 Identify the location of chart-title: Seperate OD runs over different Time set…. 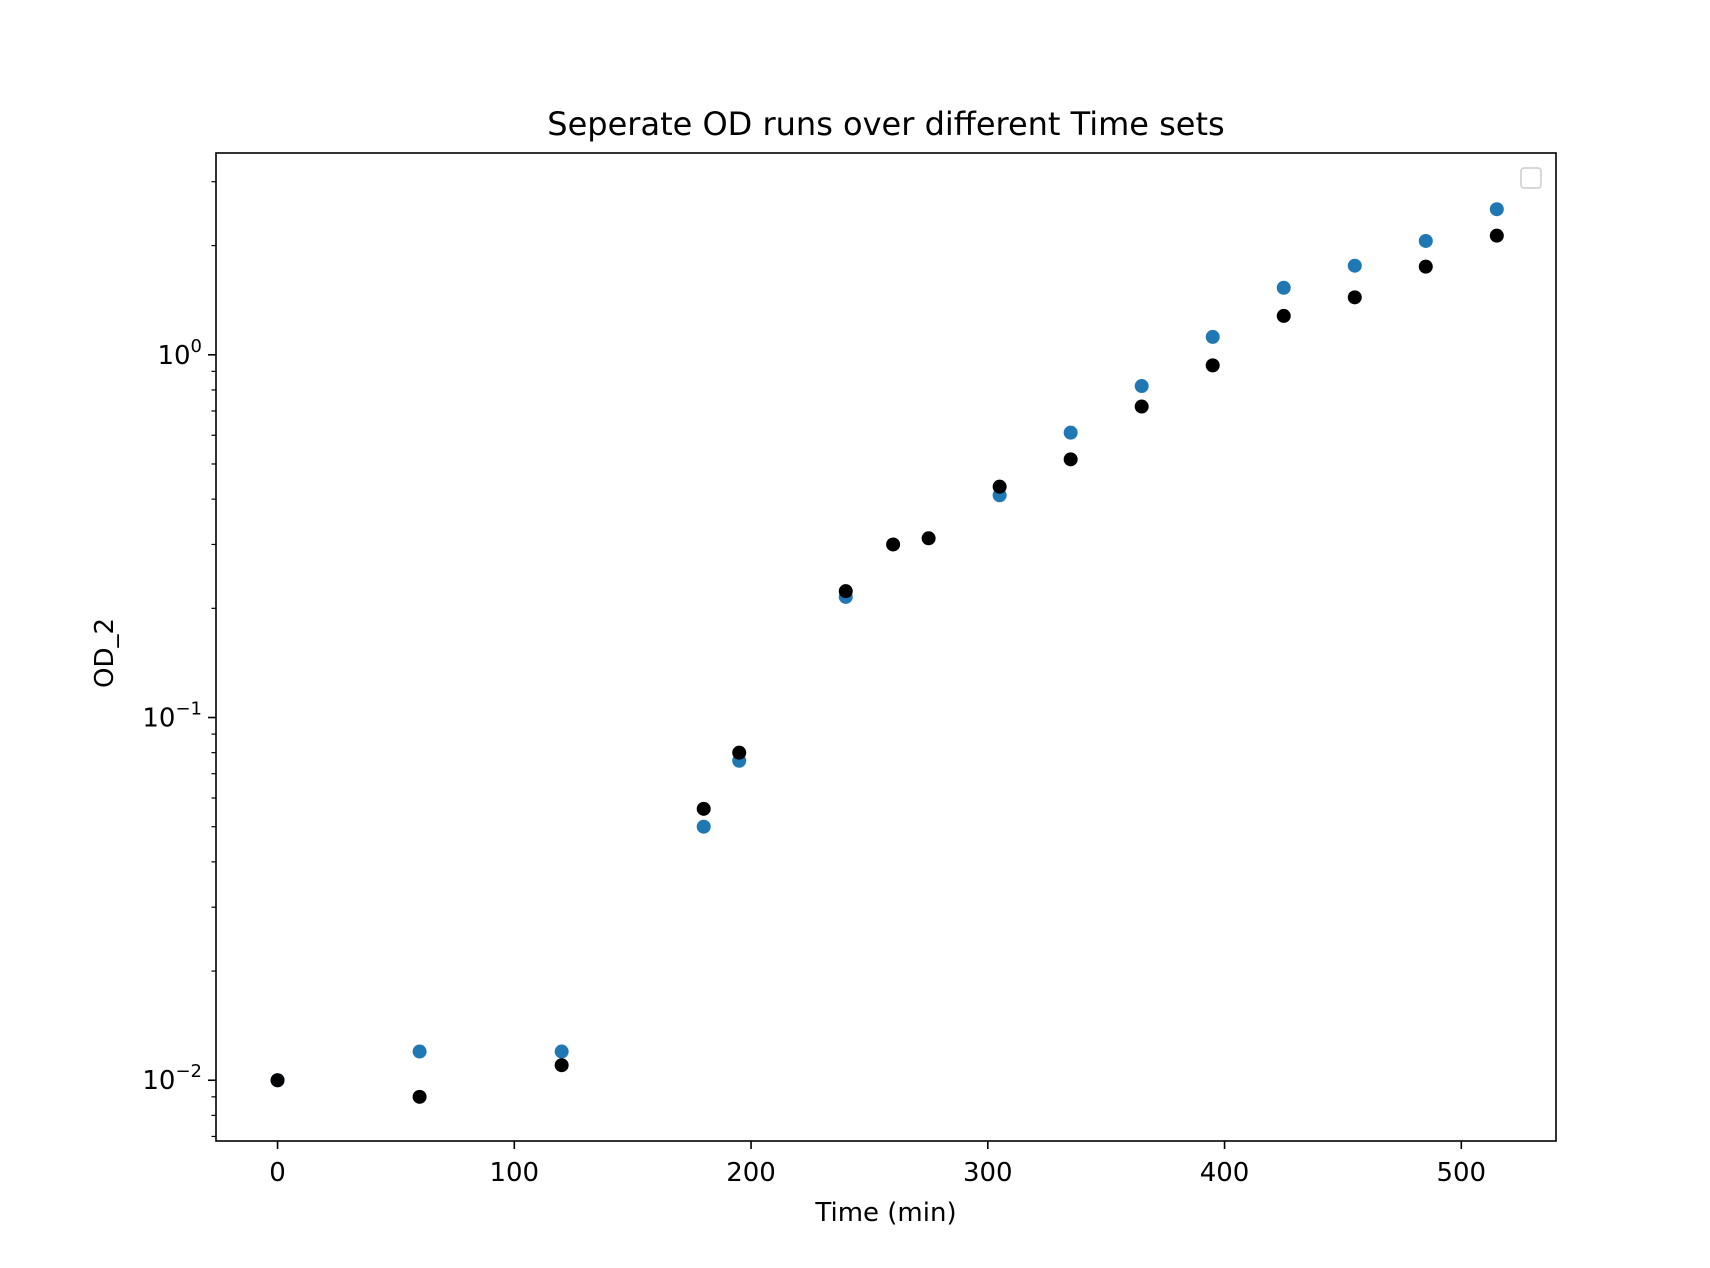
(885, 124).